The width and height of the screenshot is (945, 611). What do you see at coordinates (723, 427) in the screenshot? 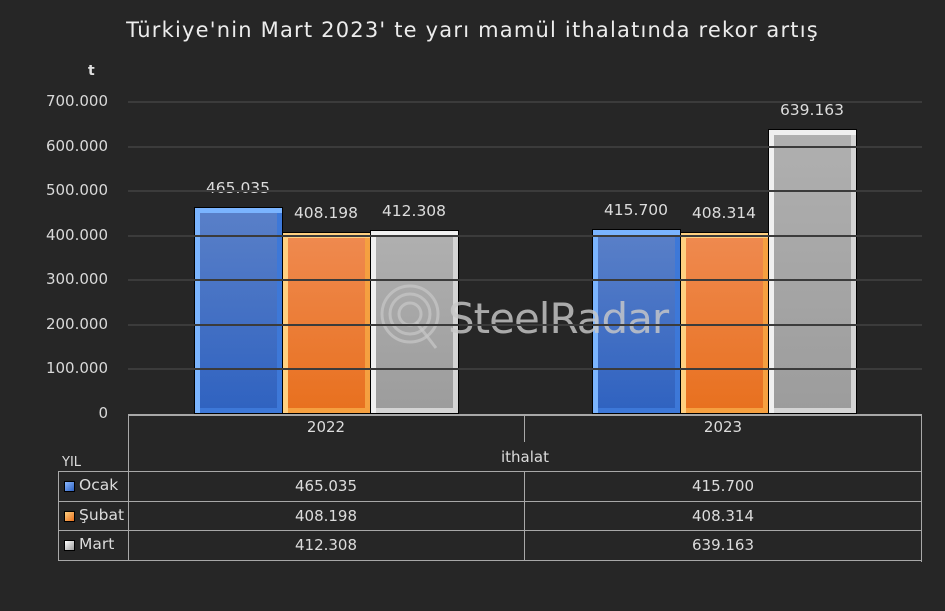
I see `x-category-label: 2023` at bounding box center [723, 427].